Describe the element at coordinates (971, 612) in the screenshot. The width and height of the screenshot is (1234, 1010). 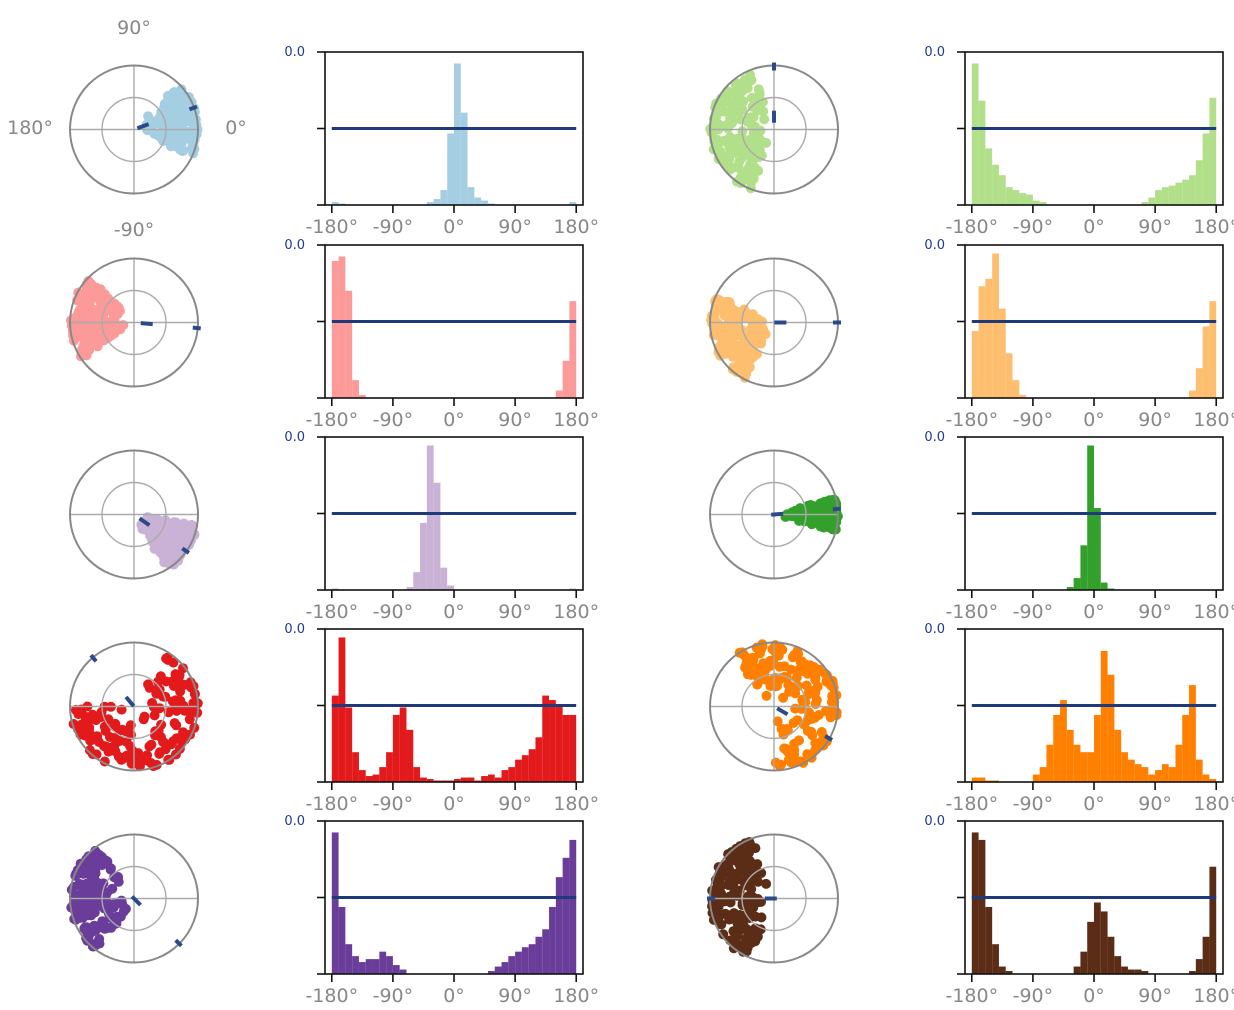
I see `x-tick-label: -180°` at that location.